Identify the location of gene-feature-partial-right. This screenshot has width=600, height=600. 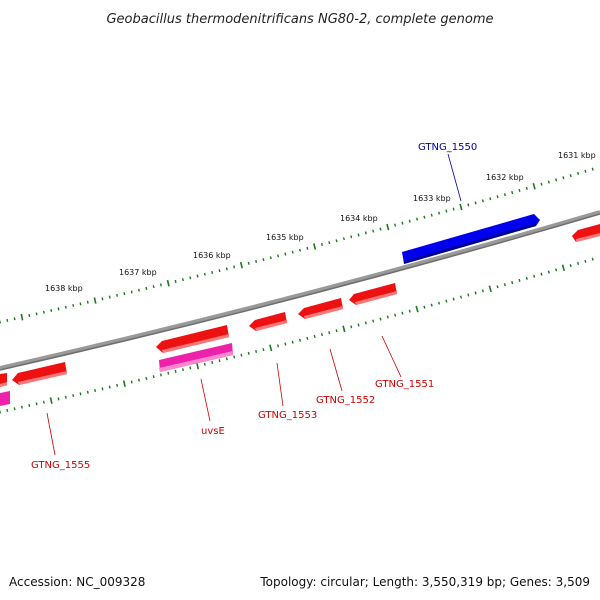
(586, 233).